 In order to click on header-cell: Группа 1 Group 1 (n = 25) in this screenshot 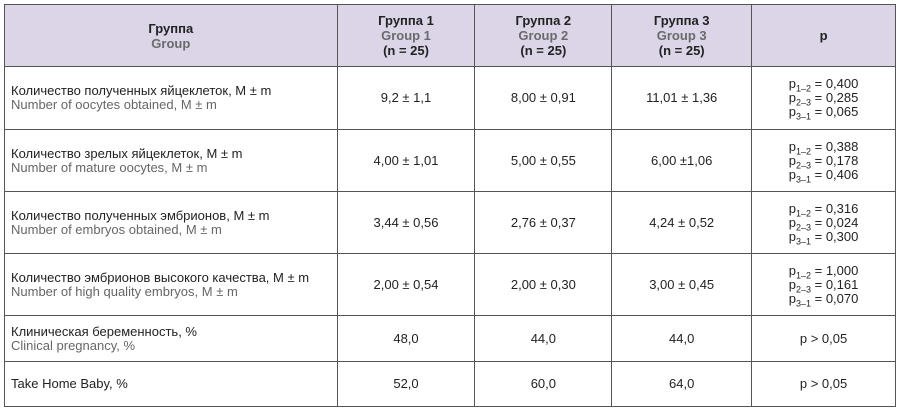, I will do `click(406, 35)`.